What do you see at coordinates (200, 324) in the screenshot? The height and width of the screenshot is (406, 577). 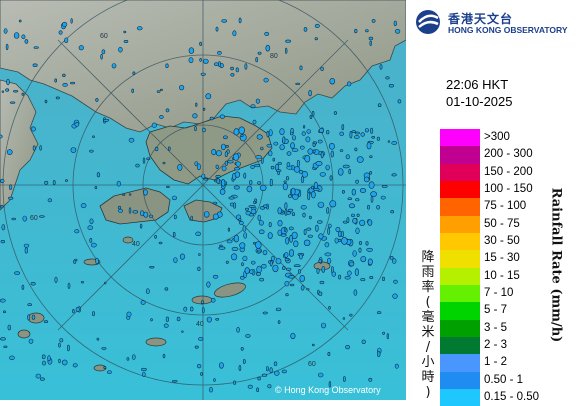 I see `range-label: 40` at bounding box center [200, 324].